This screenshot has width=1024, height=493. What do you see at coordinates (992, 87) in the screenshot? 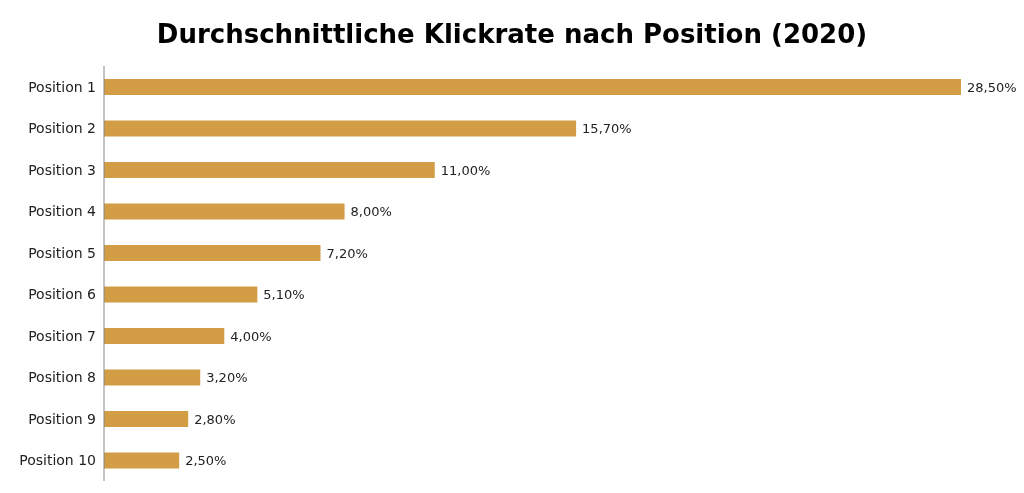
I see `data-label: 28,50%` at bounding box center [992, 87].